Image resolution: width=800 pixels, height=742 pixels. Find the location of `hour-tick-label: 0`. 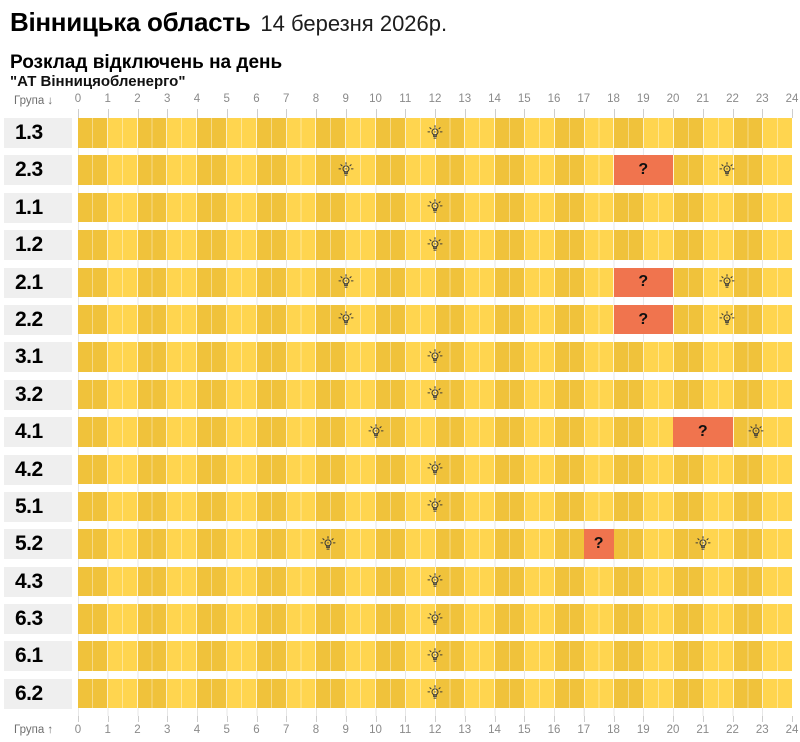

hour-tick-label: 0 is located at coordinates (78, 99).